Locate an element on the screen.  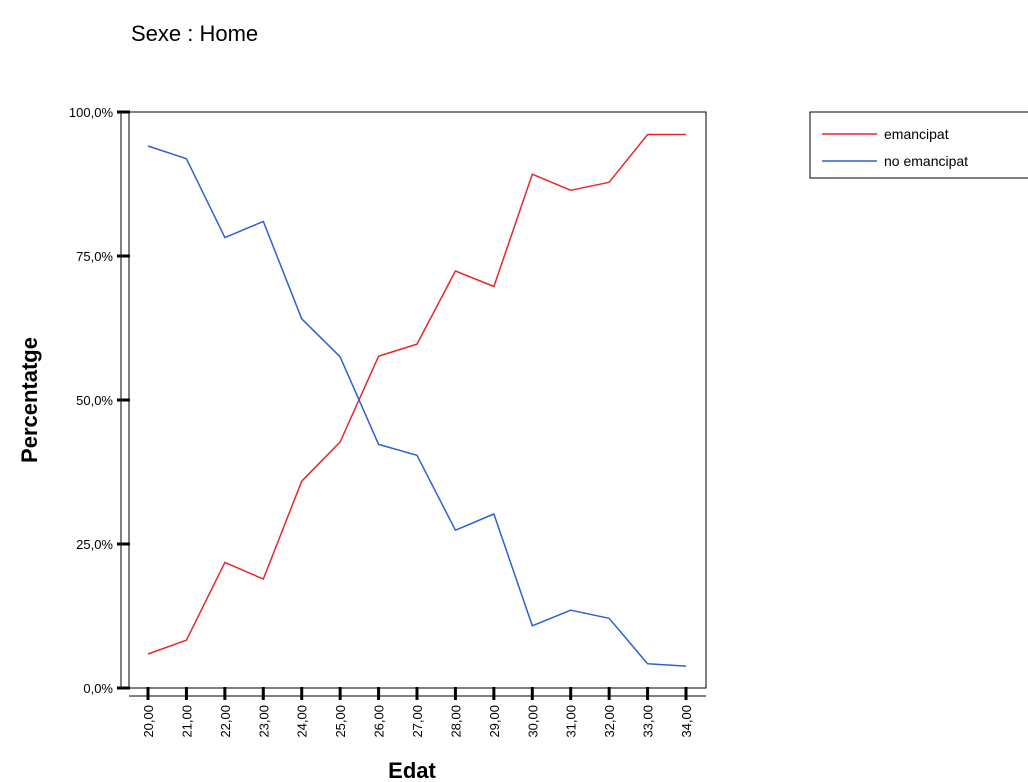
legend-label-emancipat: emancipat is located at coordinates (916, 134).